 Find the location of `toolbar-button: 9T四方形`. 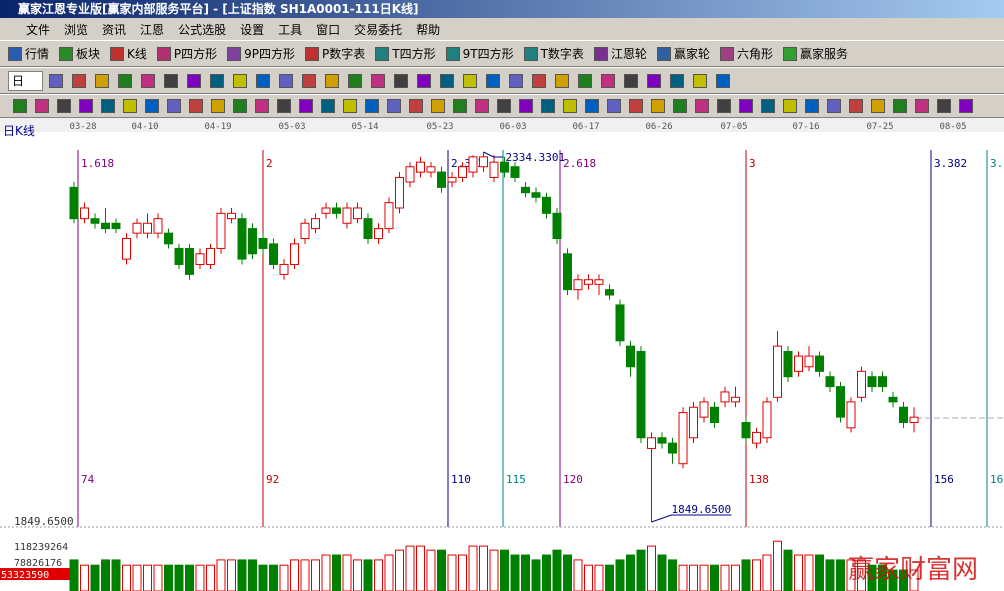

toolbar-button: 9T四方形 is located at coordinates (479, 53).